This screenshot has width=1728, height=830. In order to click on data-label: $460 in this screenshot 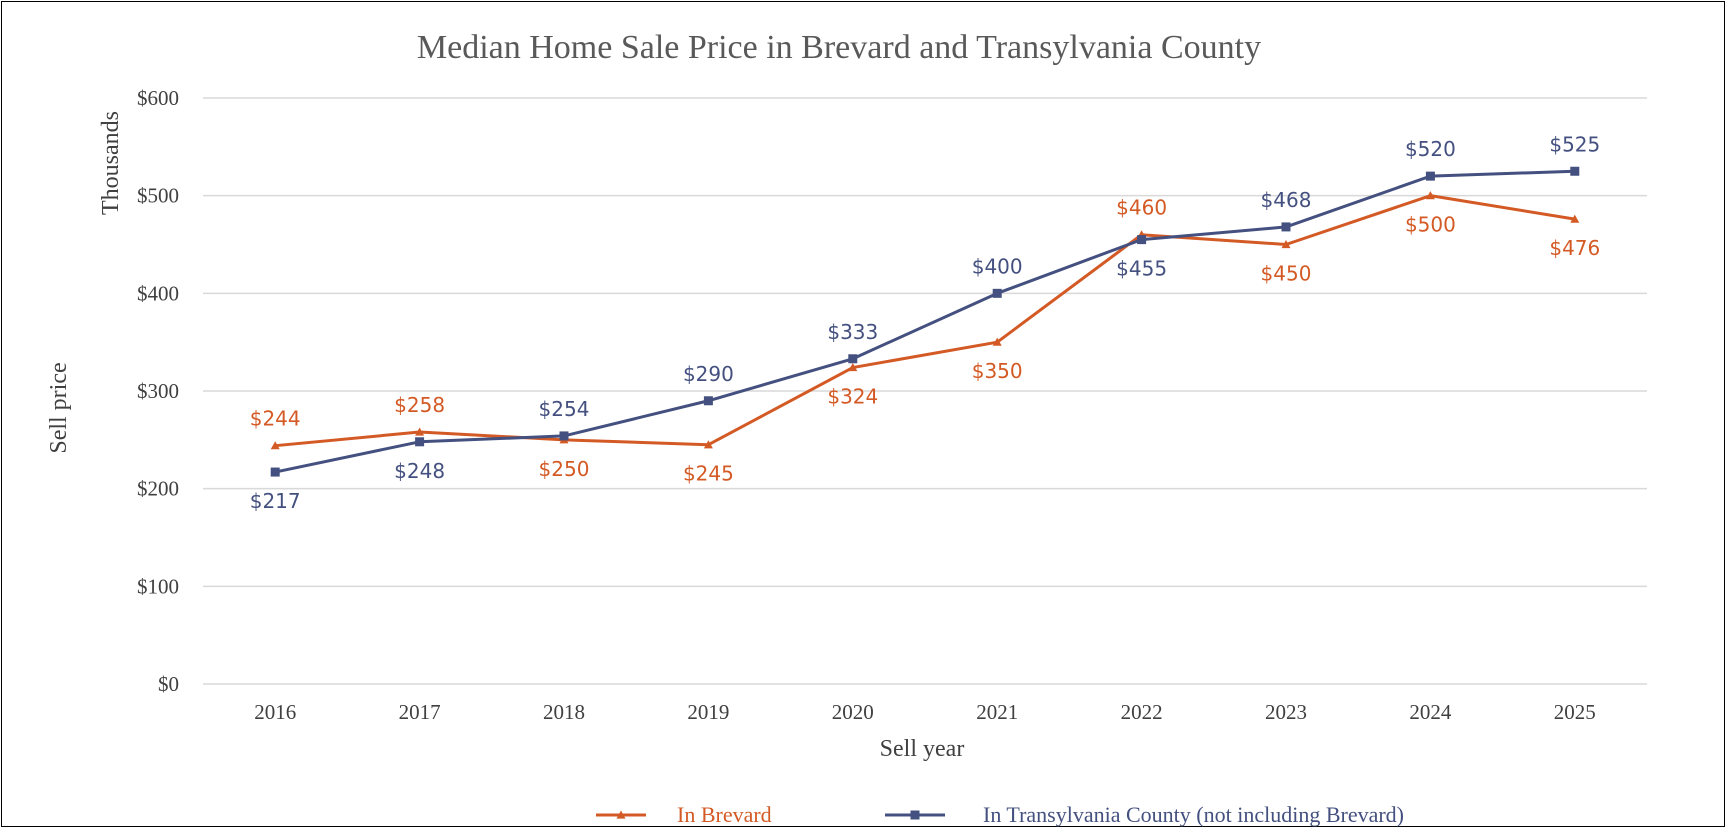, I will do `click(1141, 208)`.